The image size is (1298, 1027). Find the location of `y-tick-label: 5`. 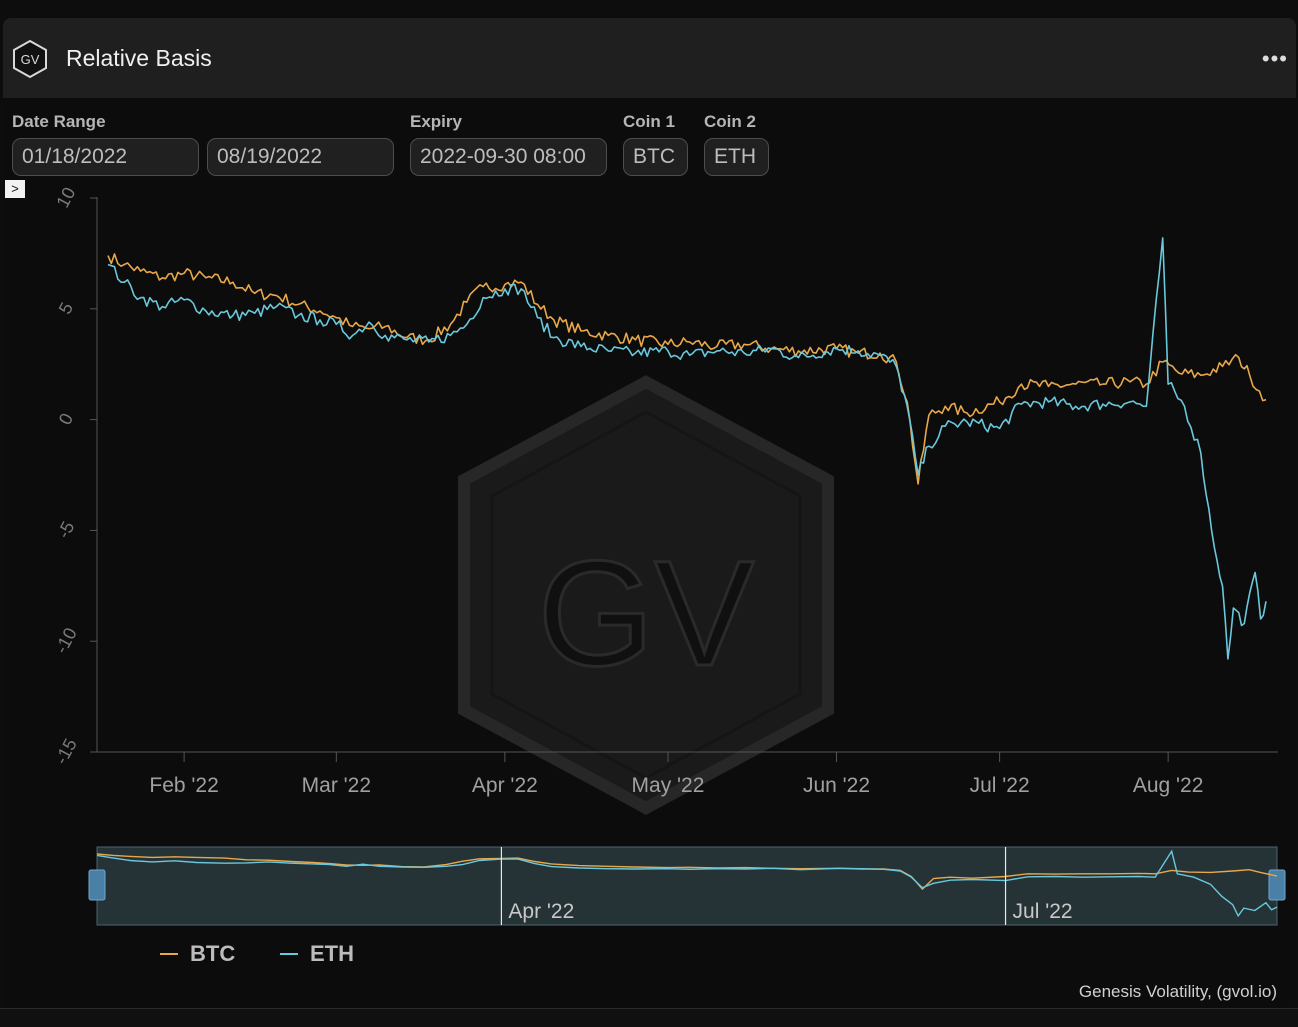

y-tick-label: 5 is located at coordinates (66, 308).